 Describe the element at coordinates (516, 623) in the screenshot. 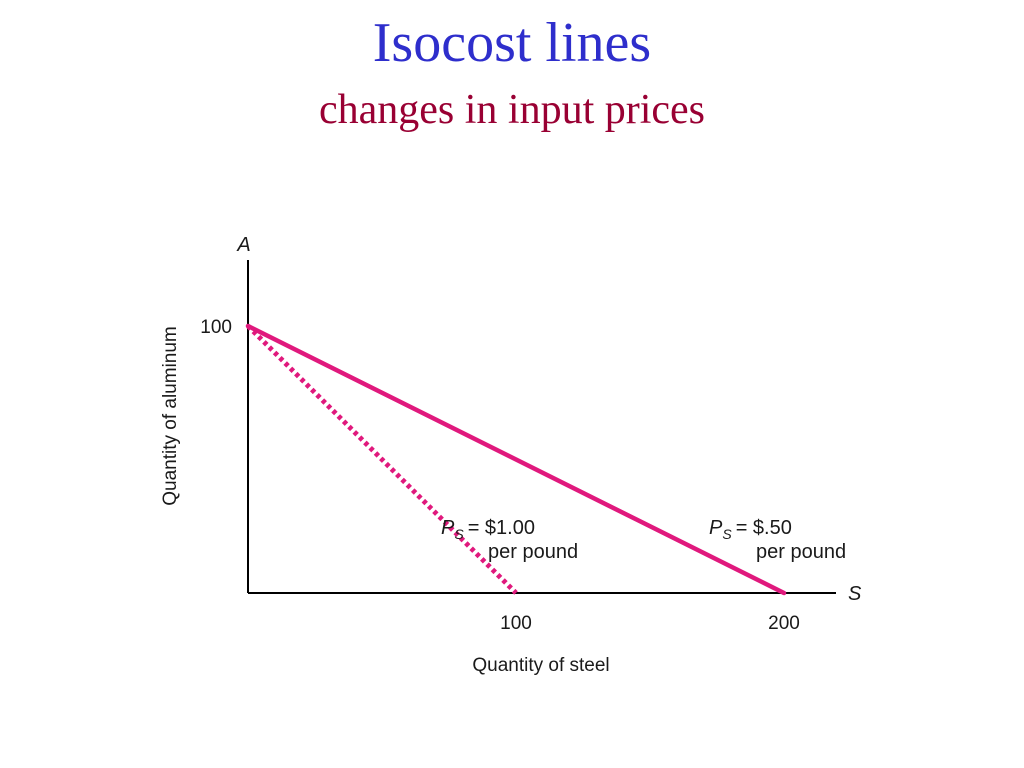

I see `x-tick-label-100: 100` at that location.